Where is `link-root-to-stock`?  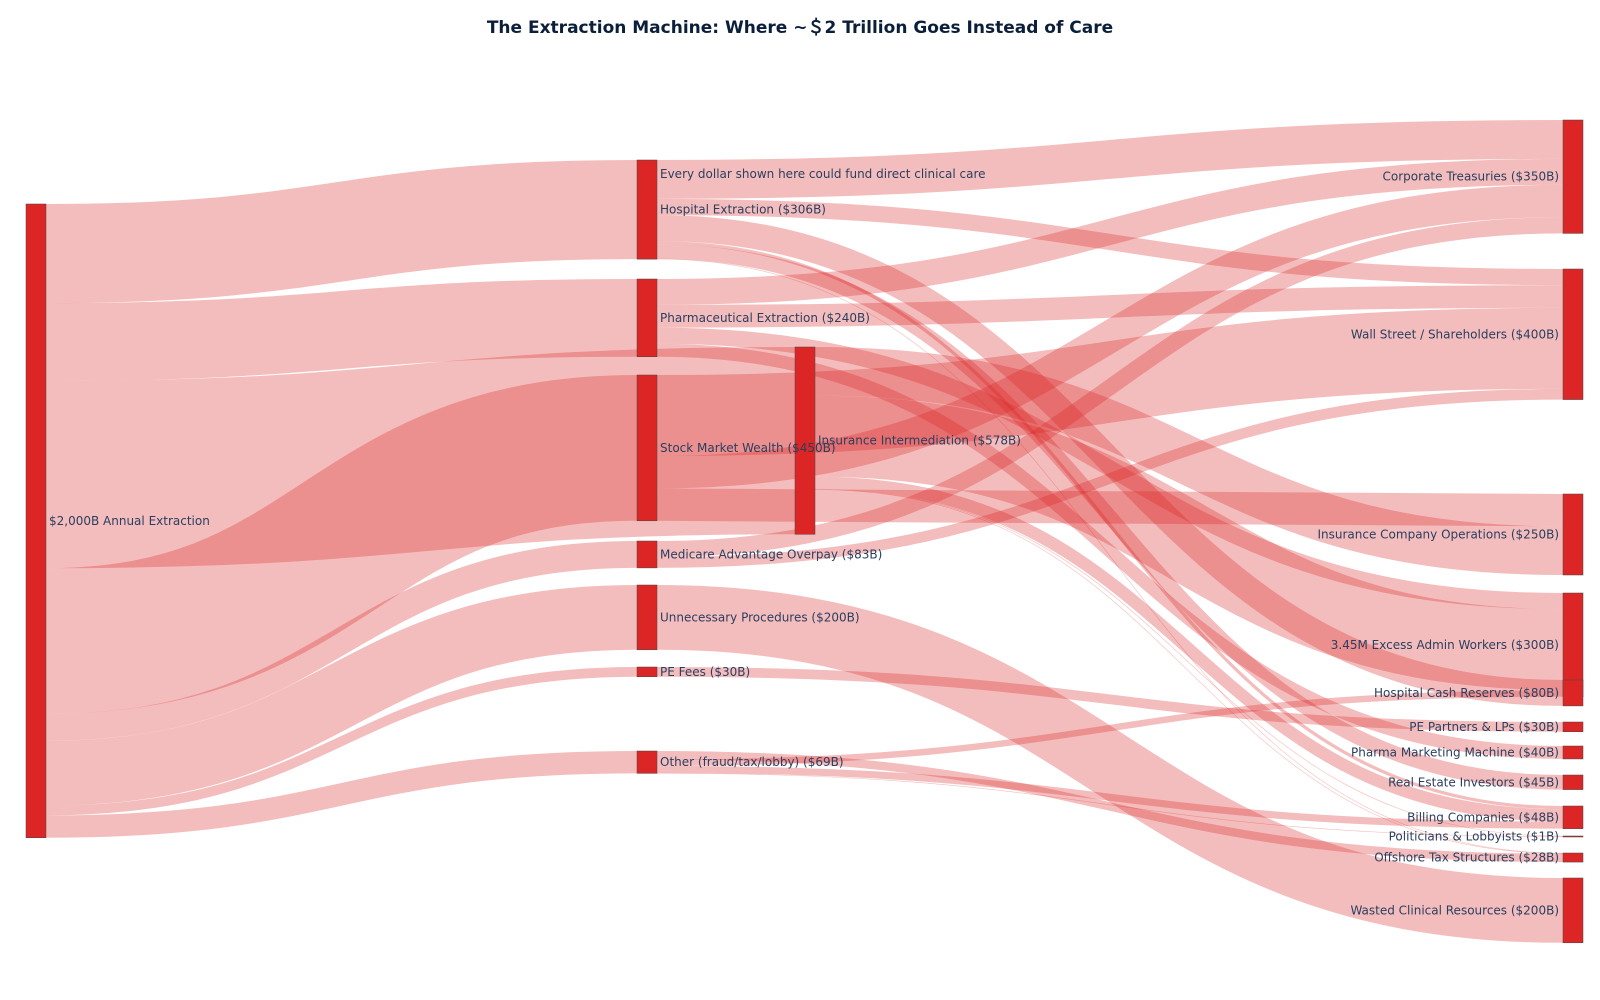
link-root-to-stock is located at coordinates (341, 544).